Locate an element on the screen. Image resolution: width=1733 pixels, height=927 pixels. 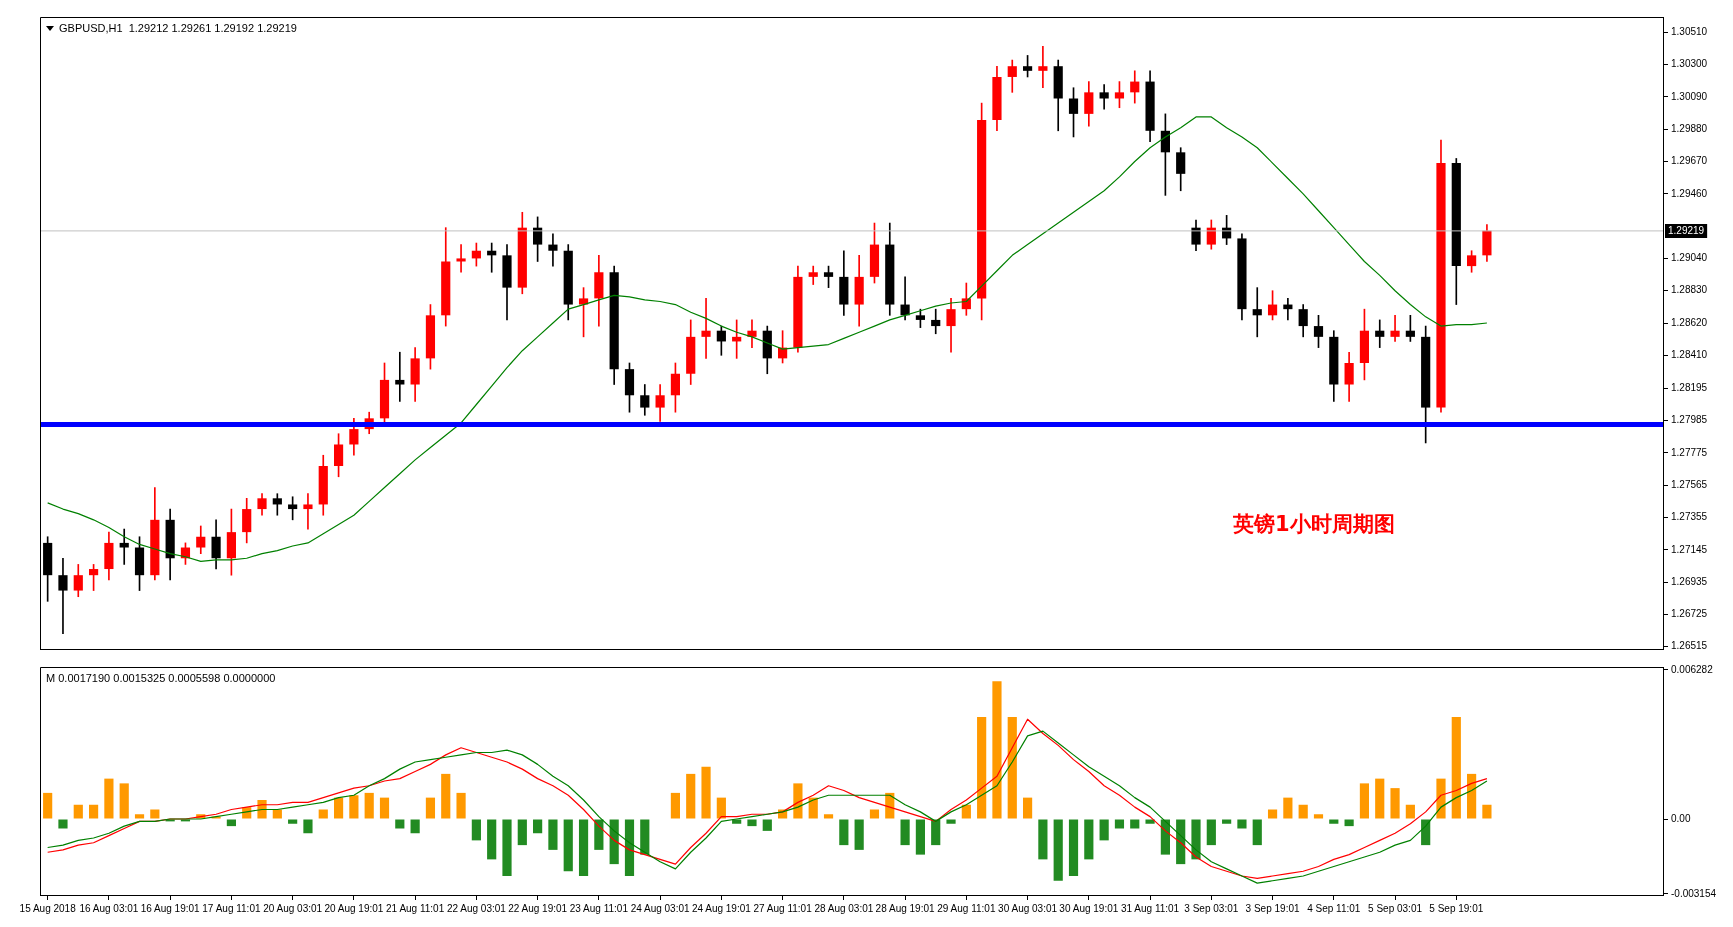
y-tick-label: 1.28410 is located at coordinates (1689, 355).